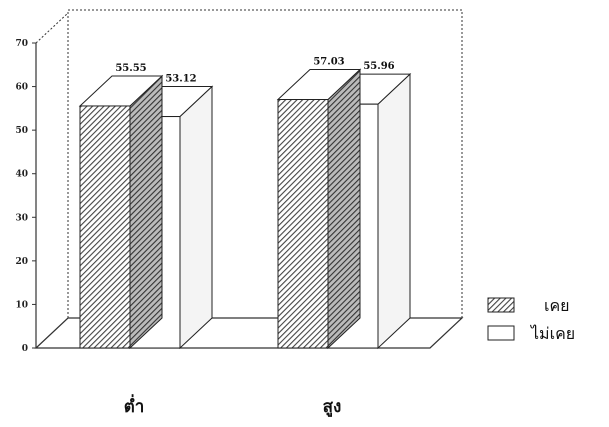 The width and height of the screenshot is (609, 427). Describe the element at coordinates (180, 79) in the screenshot. I see `data-label: 53.12` at that location.